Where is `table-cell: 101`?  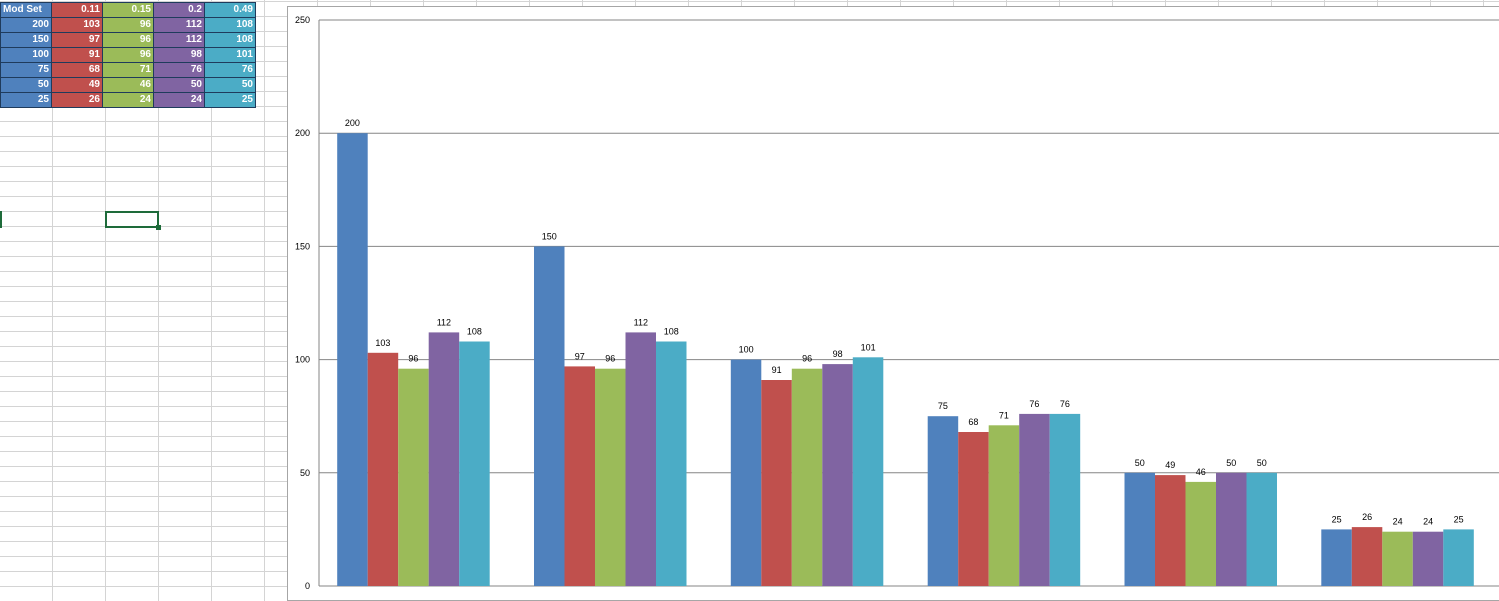
table-cell: 101 is located at coordinates (230, 55).